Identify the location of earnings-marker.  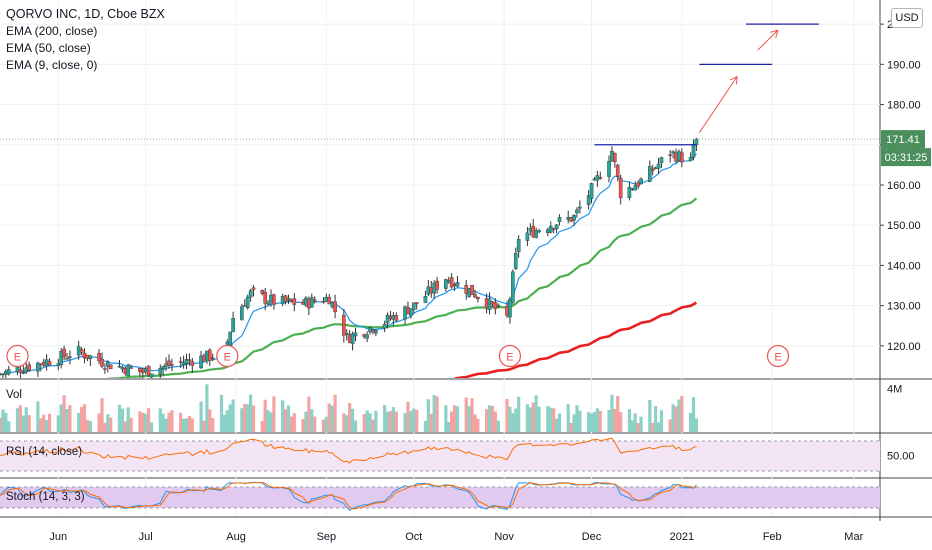
(510, 356).